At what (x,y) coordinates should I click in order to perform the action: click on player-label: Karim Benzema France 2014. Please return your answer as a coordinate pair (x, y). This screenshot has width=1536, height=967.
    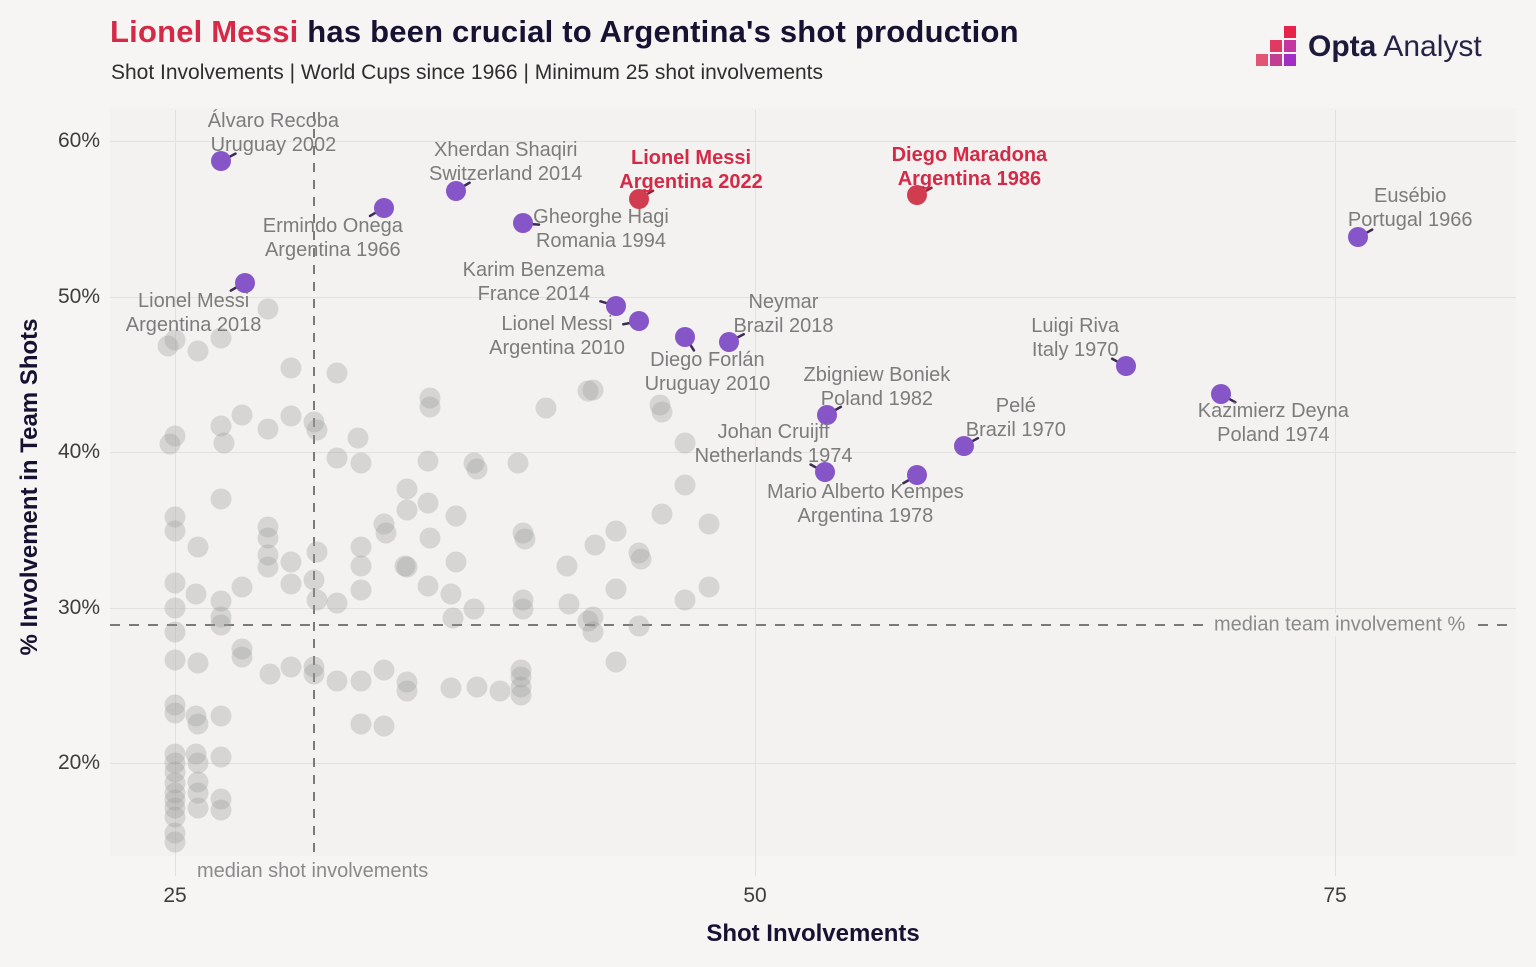
    Looking at the image, I should click on (534, 282).